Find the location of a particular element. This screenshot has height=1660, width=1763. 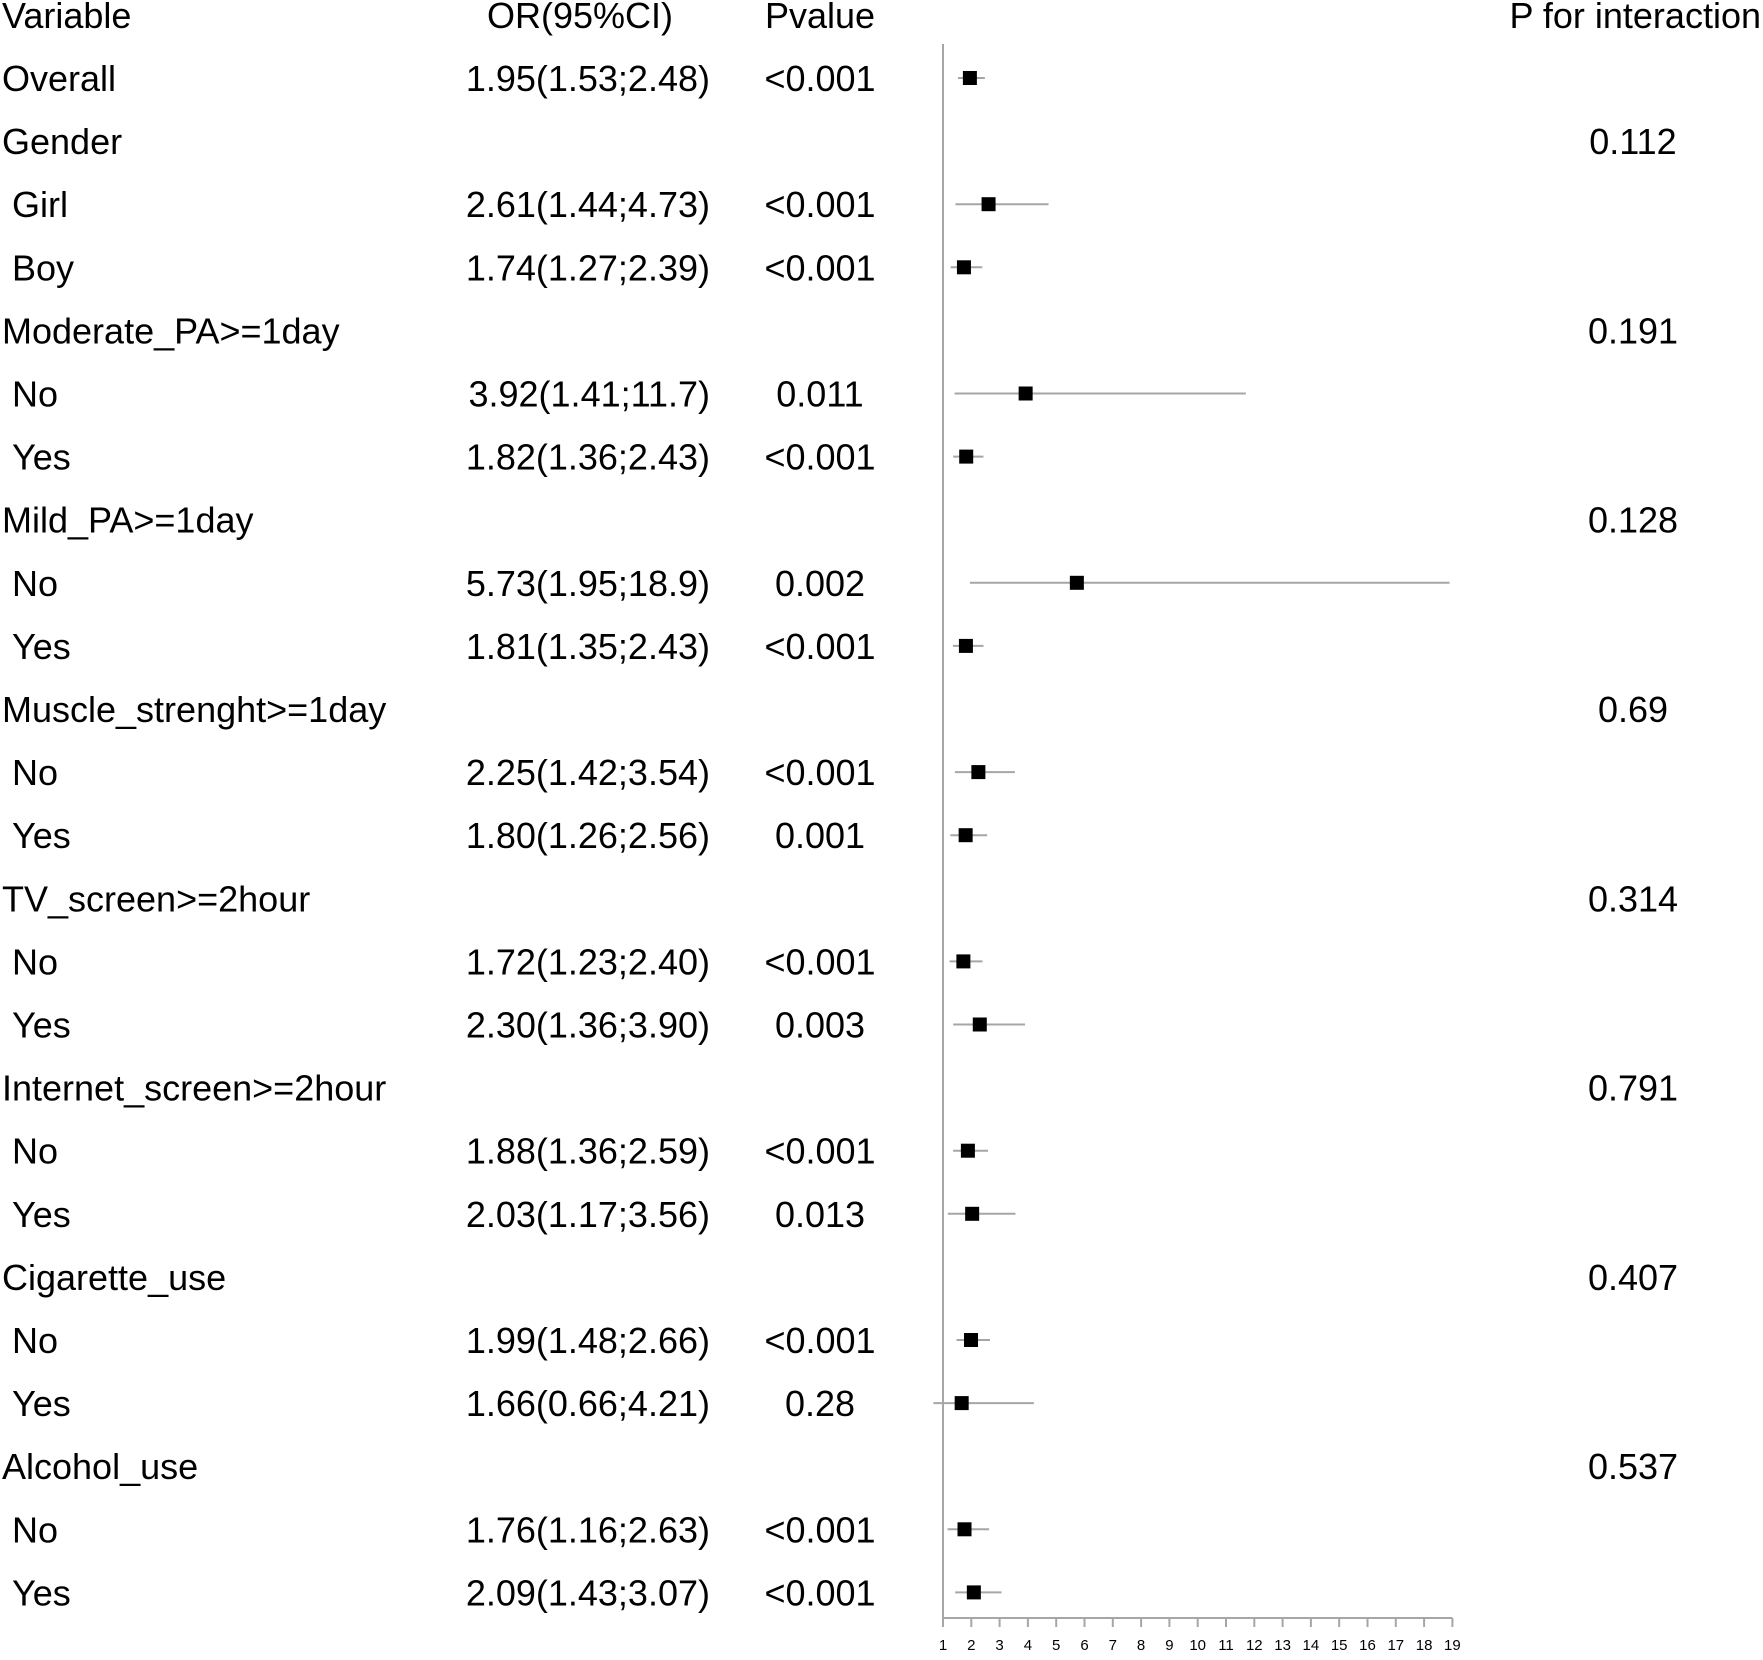

row-or-ci: 1.95(1.53;2.48) is located at coordinates (588, 78).